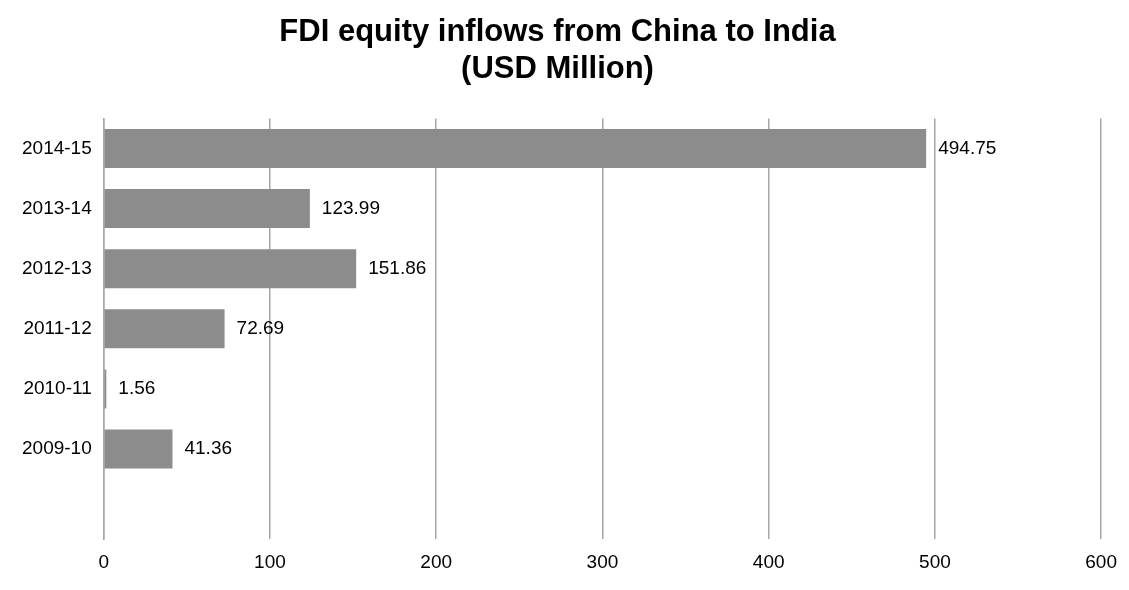  I want to click on data-label: 41.36, so click(208, 448).